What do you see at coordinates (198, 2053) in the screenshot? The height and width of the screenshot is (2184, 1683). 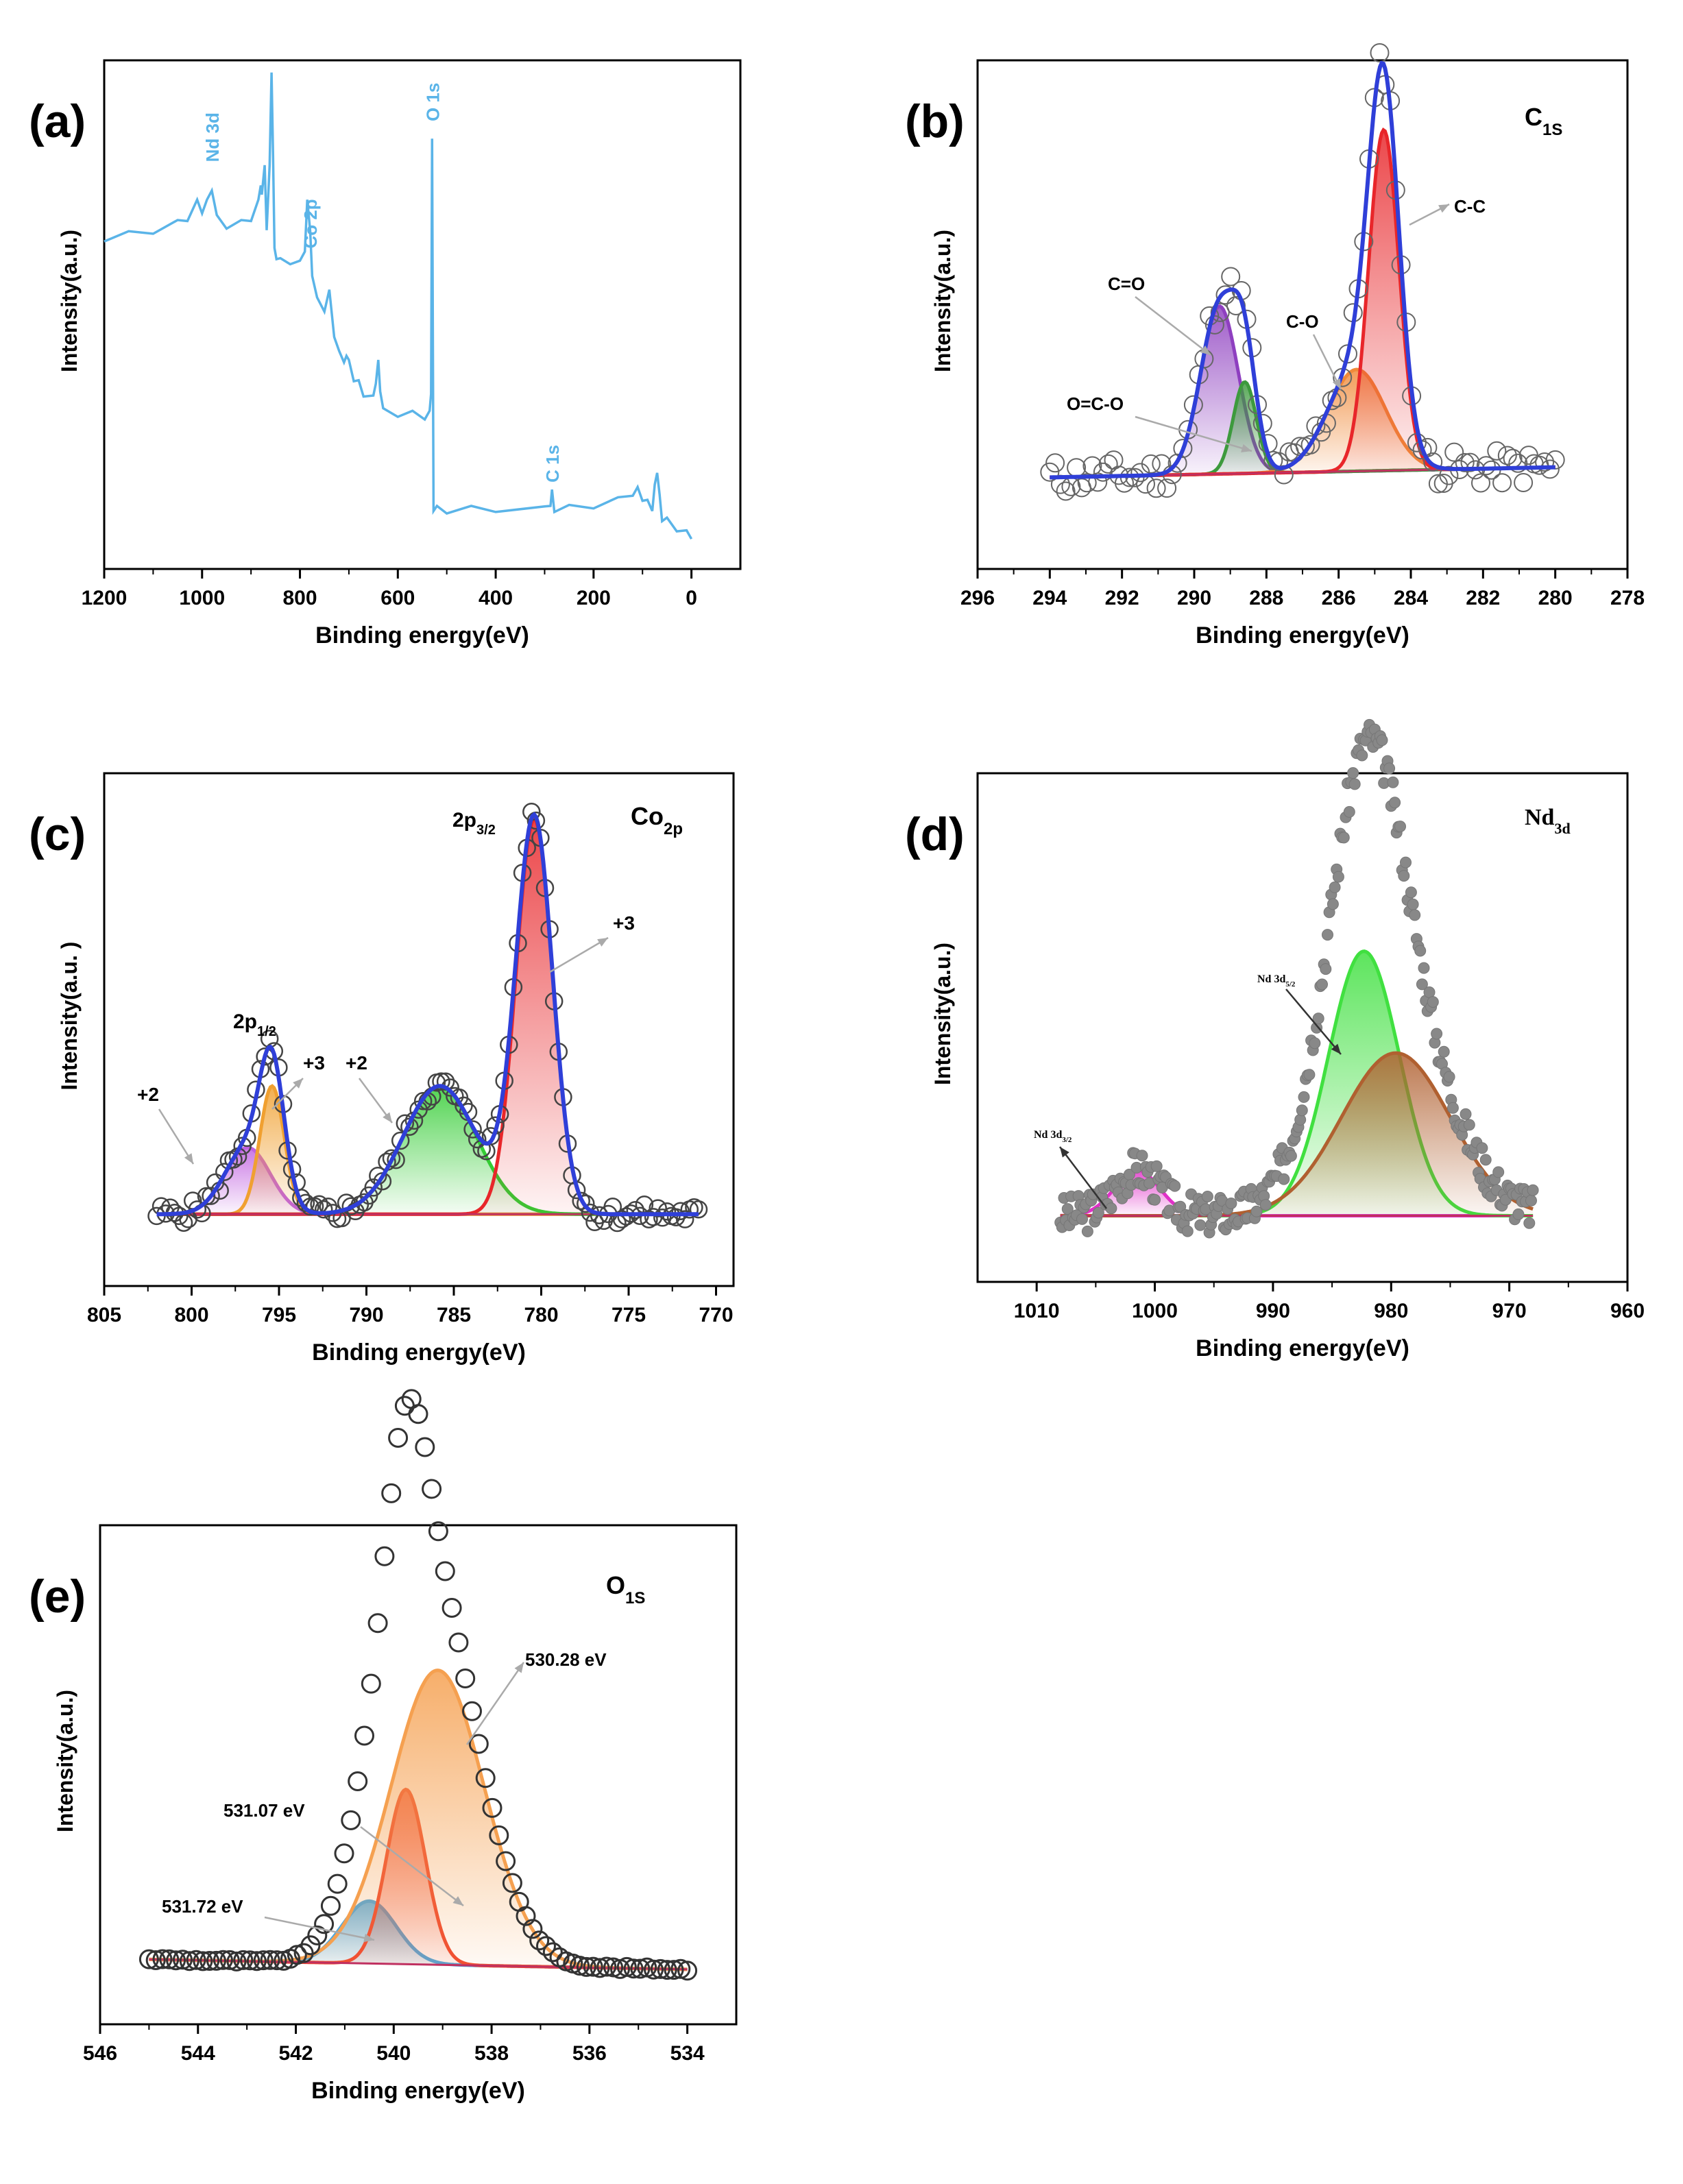 I see `x-tick-label: 544` at bounding box center [198, 2053].